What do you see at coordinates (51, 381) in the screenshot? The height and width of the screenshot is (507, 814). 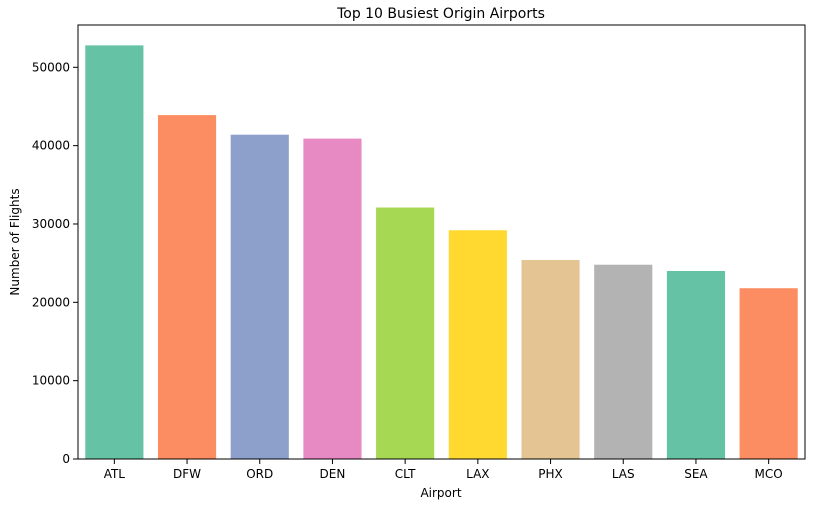 I see `y-tick-label: 10000` at bounding box center [51, 381].